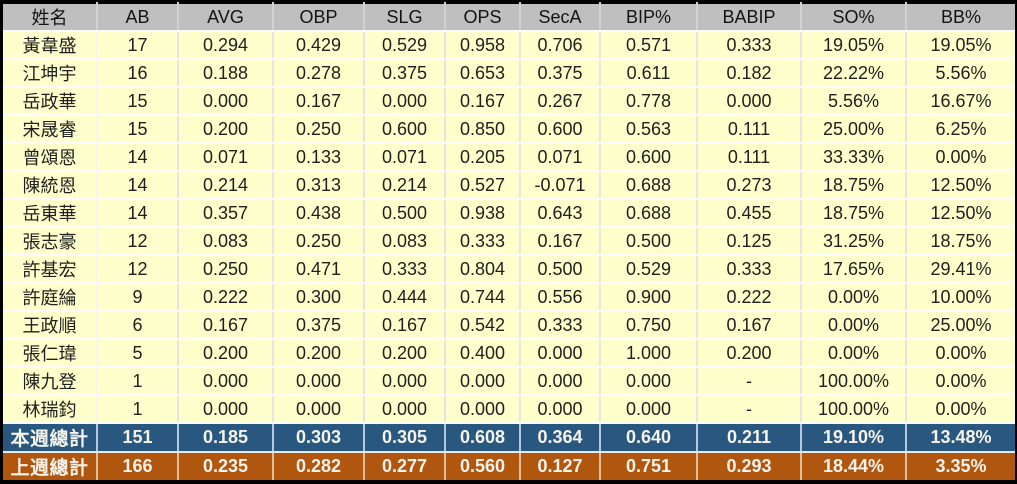 The width and height of the screenshot is (1017, 484). I want to click on total-stat-cell: 166, so click(138, 466).